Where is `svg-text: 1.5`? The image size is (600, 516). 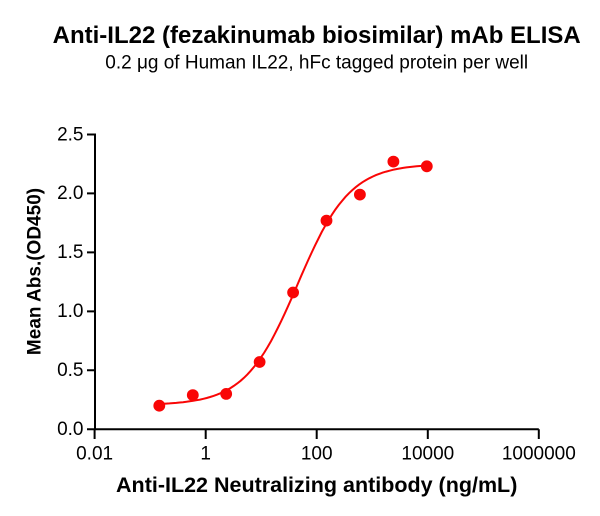 svg-text: 1.5 is located at coordinates (70, 252).